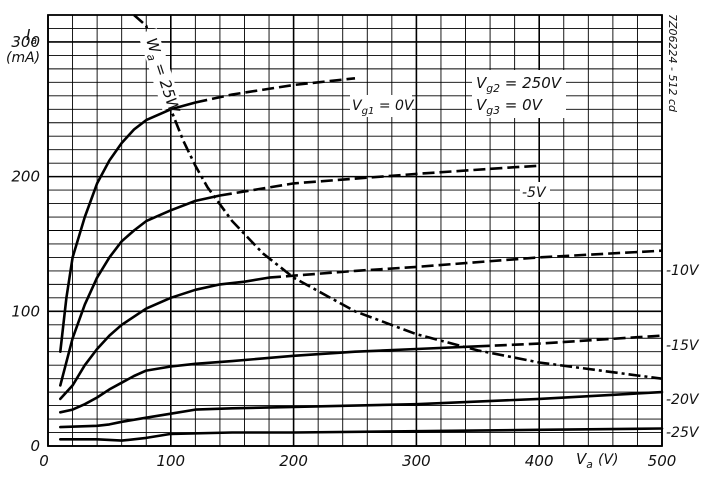 Image resolution: width=708 pixels, height=478 pixels. Describe the element at coordinates (31, 36) in the screenshot. I see `y-axis-label: Ia` at that location.